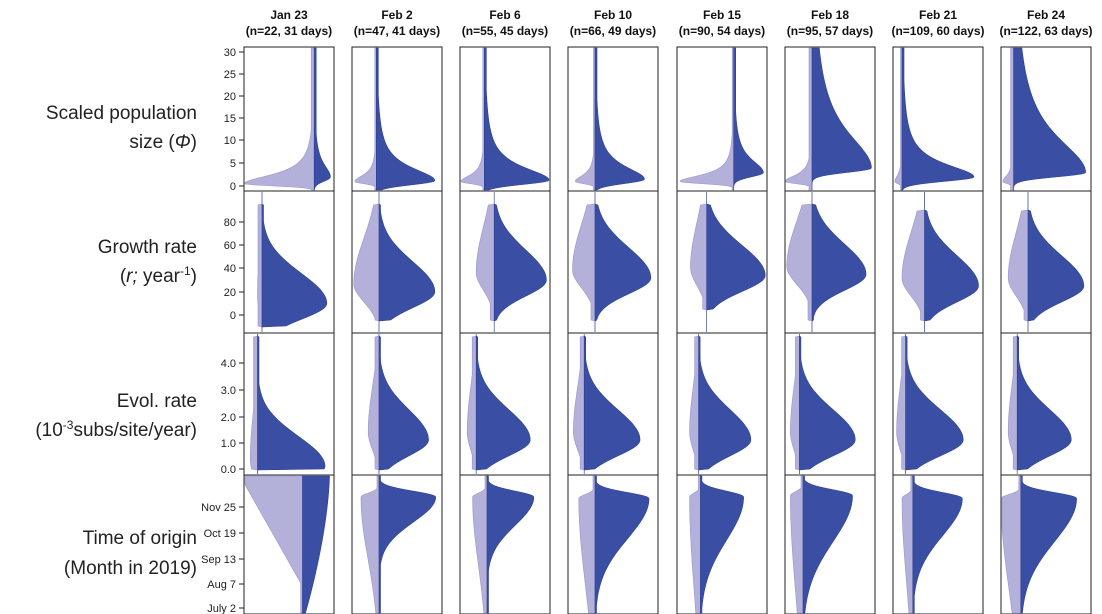  What do you see at coordinates (158, 275) in the screenshot?
I see `row-label-line2: (r; year-1)` at bounding box center [158, 275].